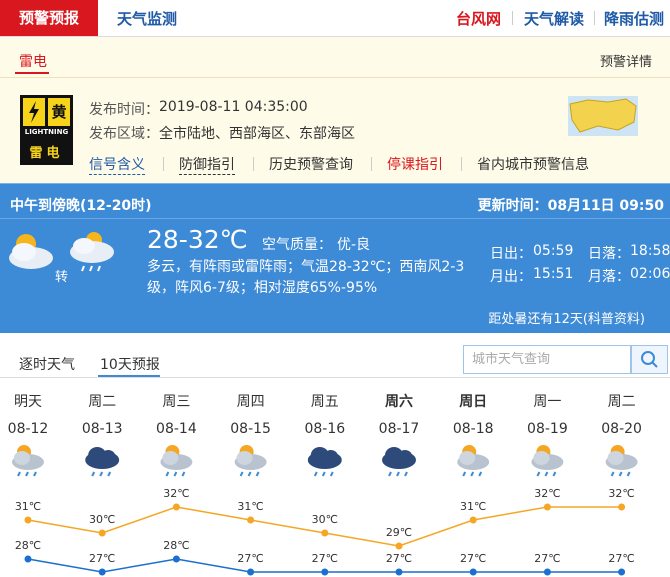 Image resolution: width=670 pixels, height=577 pixels. I want to click on sunset: 18:58, so click(650, 251).